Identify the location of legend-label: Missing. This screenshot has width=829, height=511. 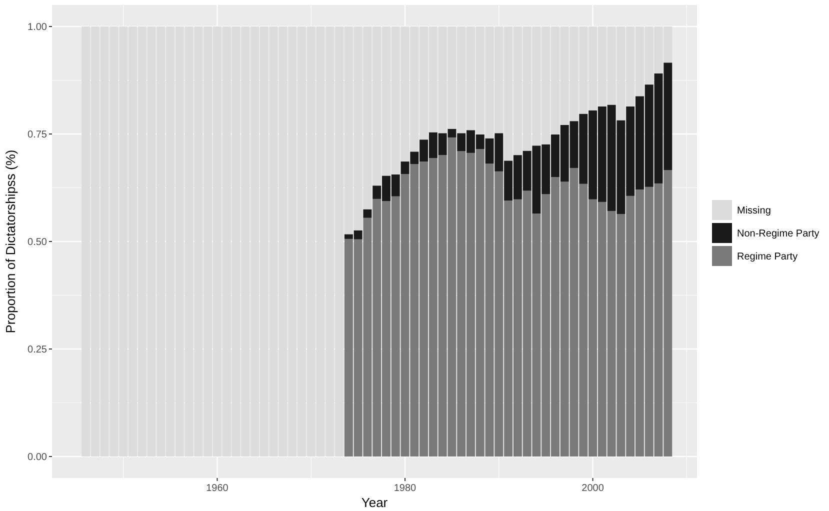
(754, 211).